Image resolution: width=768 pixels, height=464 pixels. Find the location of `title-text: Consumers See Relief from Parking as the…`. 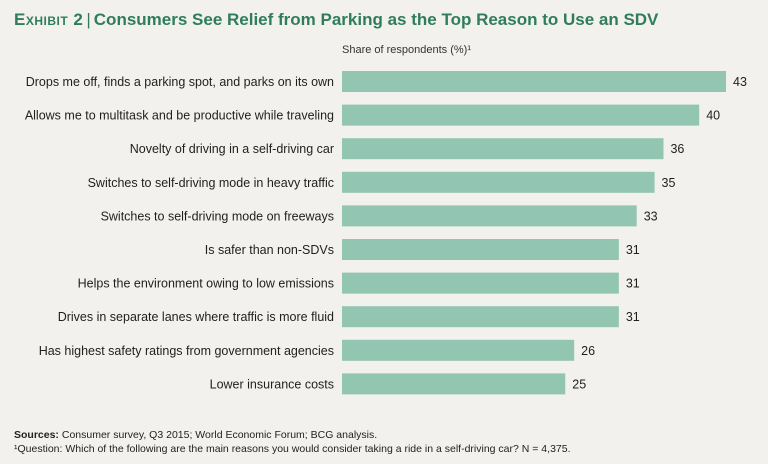

title-text: Consumers See Relief from Parking as the… is located at coordinates (376, 19).